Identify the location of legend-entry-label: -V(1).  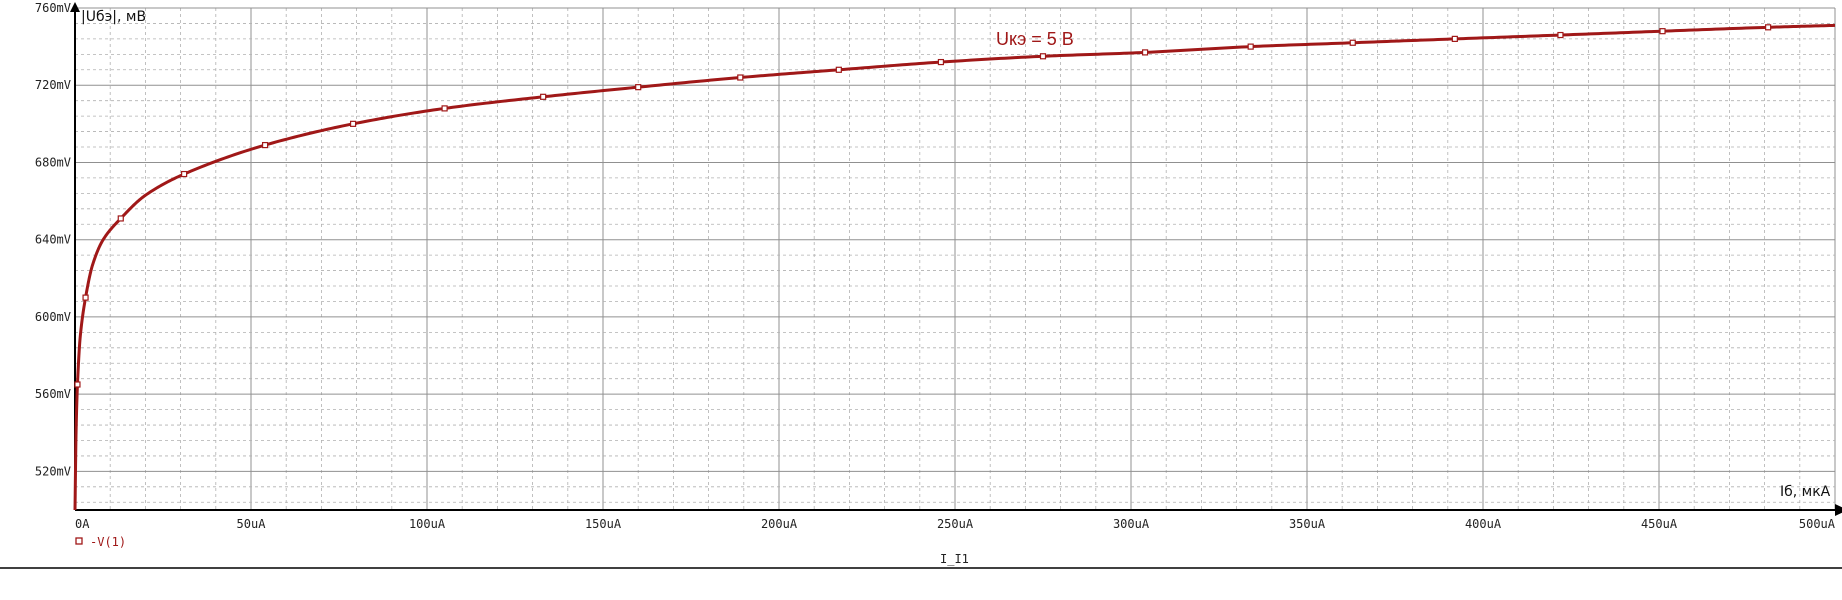
(108, 542).